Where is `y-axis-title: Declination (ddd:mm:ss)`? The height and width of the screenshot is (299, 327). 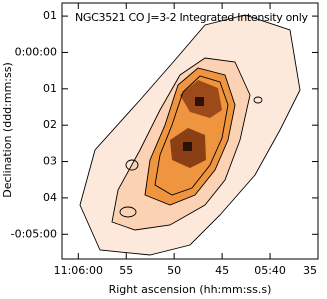
y-axis-title: Declination (ddd:mm:ss) is located at coordinates (7, 130).